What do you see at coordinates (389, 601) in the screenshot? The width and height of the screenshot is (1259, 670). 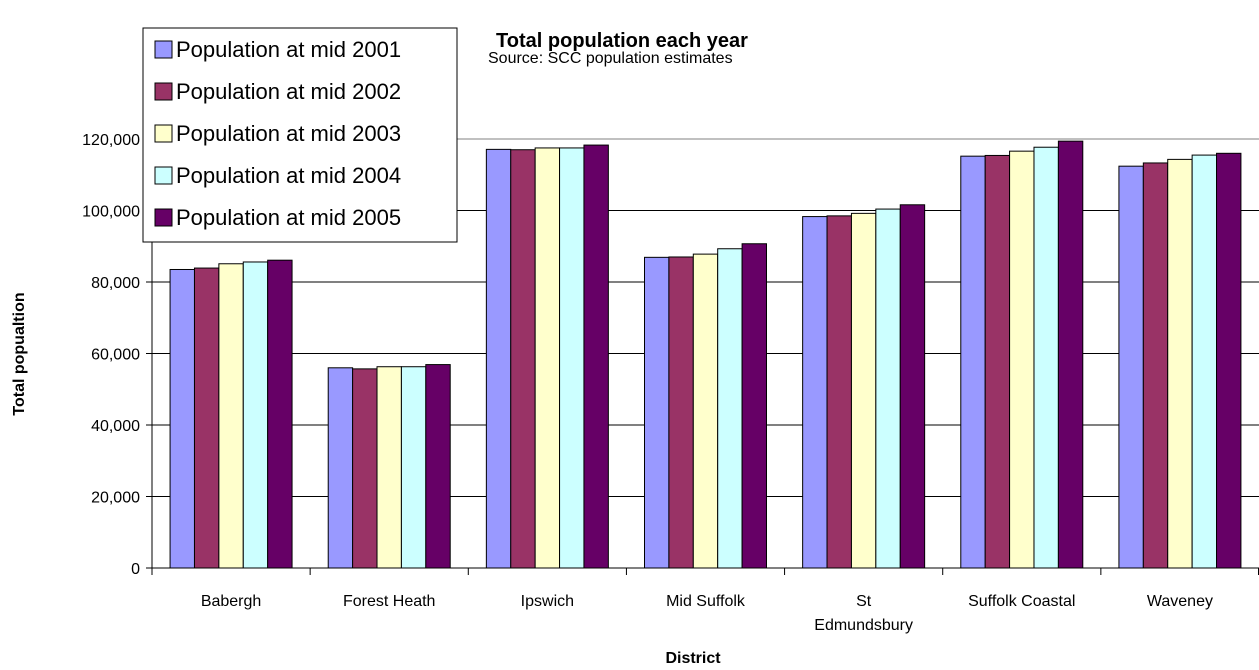 I see `x-category-label: Forest Heath` at bounding box center [389, 601].